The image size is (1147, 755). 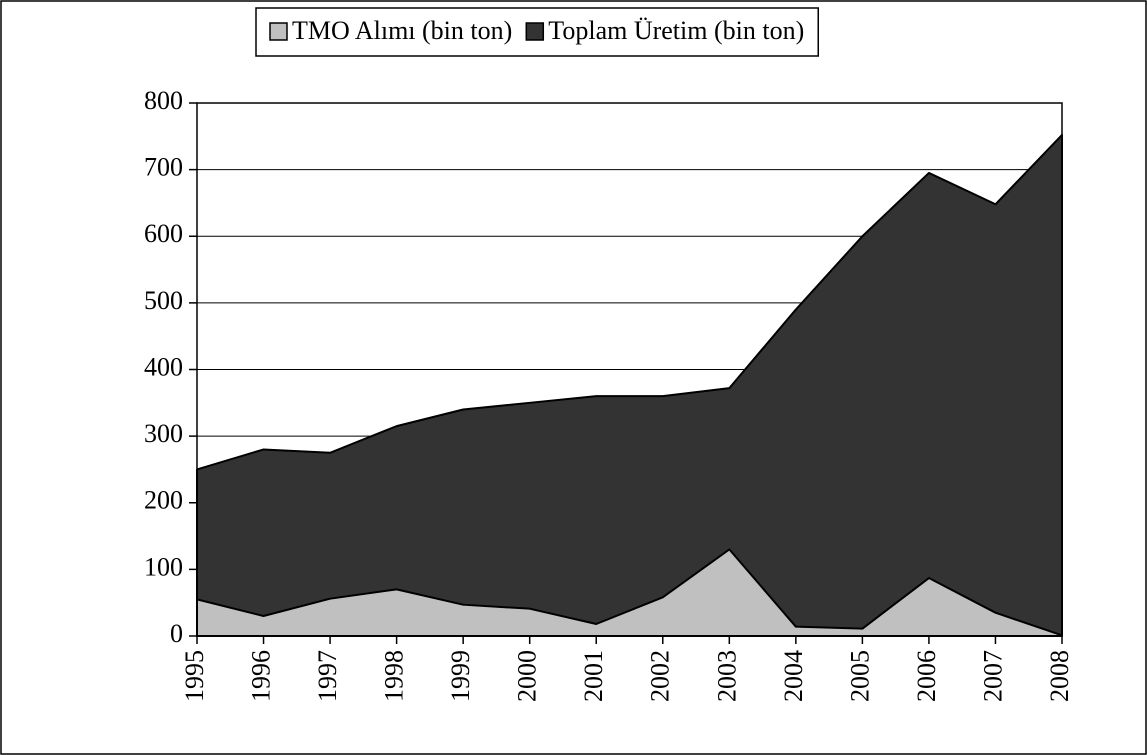 I want to click on x-tick-label: 2002, so click(x=660, y=676).